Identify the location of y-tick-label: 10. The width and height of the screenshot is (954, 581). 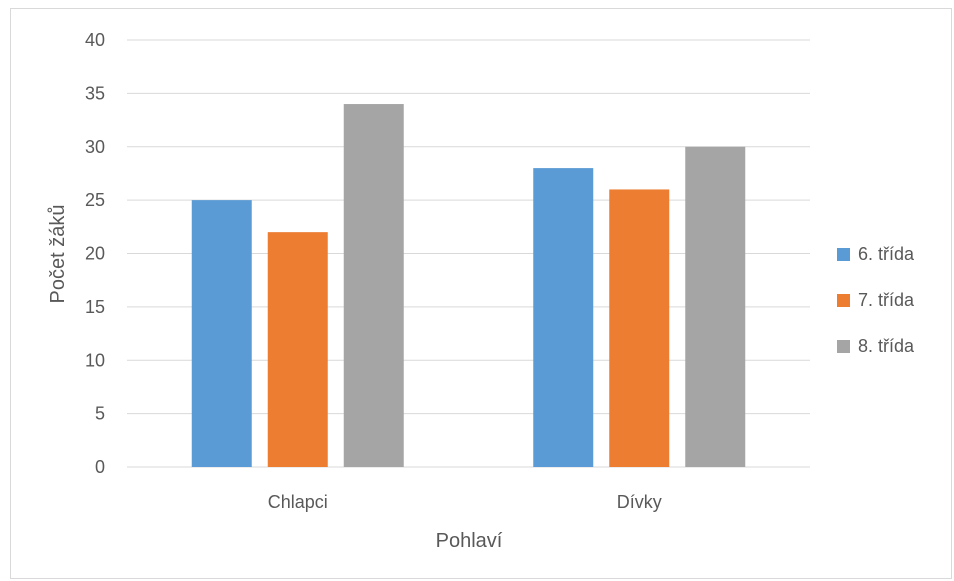
(95, 360).